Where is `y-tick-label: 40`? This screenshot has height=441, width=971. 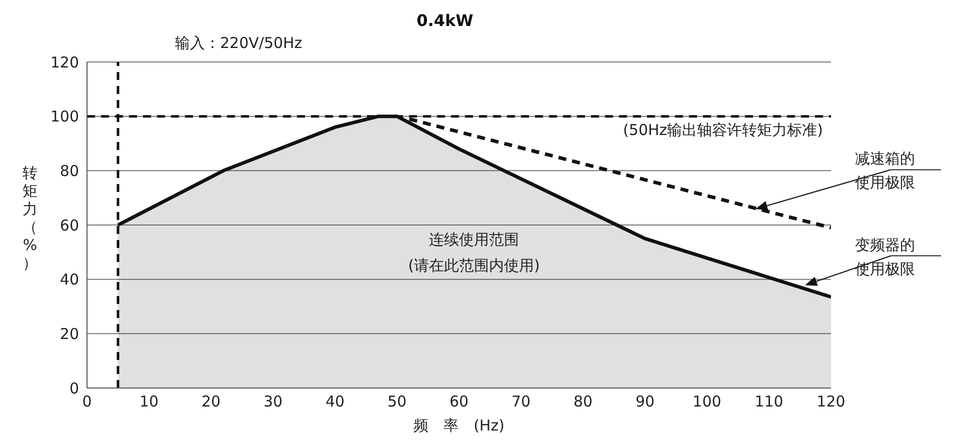 y-tick-label: 40 is located at coordinates (69, 279).